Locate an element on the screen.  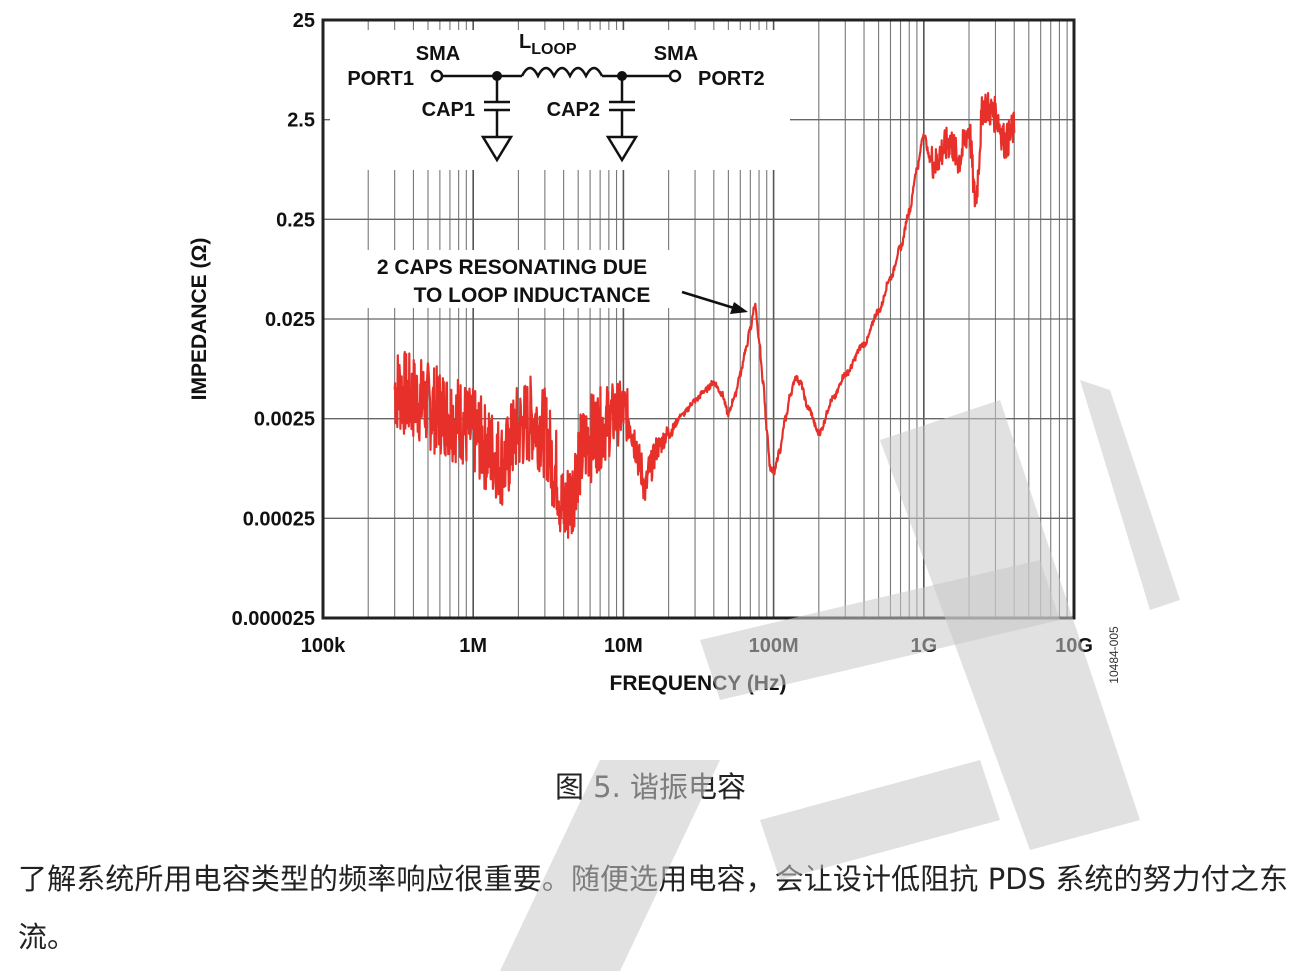
cap1-symbol is located at coordinates (497, 119).